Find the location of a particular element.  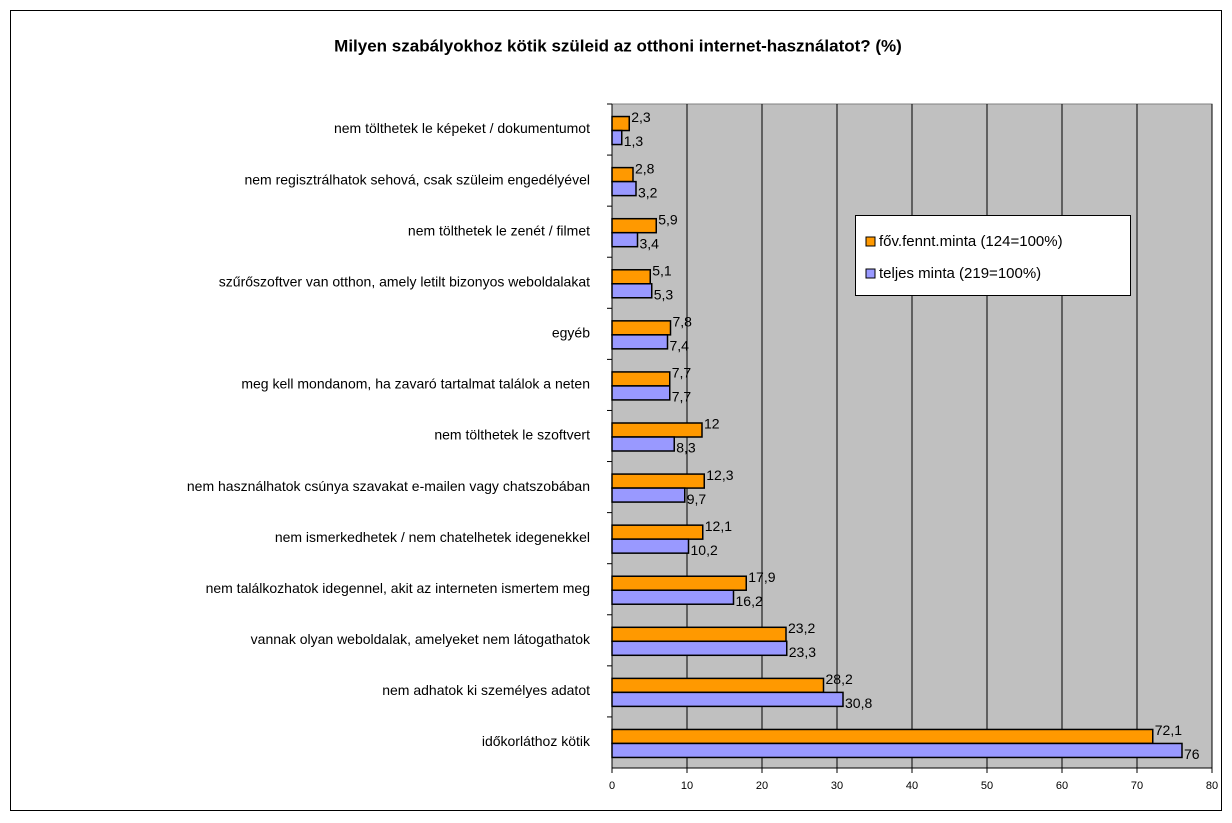

x-tick-label: 30 is located at coordinates (837, 786).